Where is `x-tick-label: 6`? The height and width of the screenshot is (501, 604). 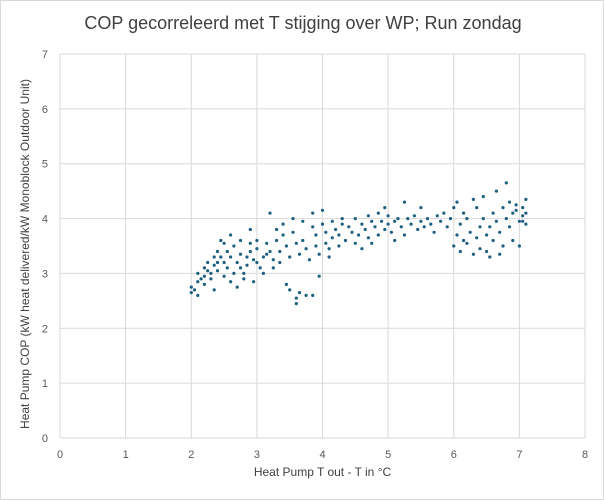 x-tick-label: 6 is located at coordinates (454, 455).